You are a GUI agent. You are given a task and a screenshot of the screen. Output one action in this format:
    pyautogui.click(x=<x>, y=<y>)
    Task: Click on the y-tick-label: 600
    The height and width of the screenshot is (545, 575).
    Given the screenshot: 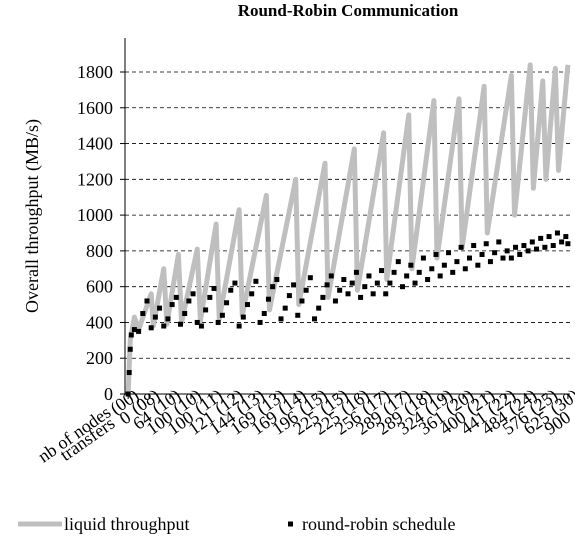 What is the action you would take?
    pyautogui.click(x=99, y=287)
    